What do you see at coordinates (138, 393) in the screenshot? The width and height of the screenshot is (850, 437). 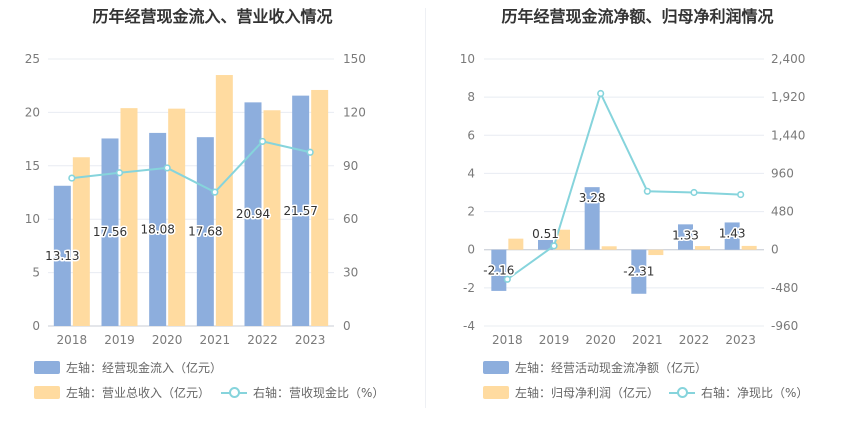 I see `legend-label: 左轴：营业总收入（亿元）` at bounding box center [138, 393].